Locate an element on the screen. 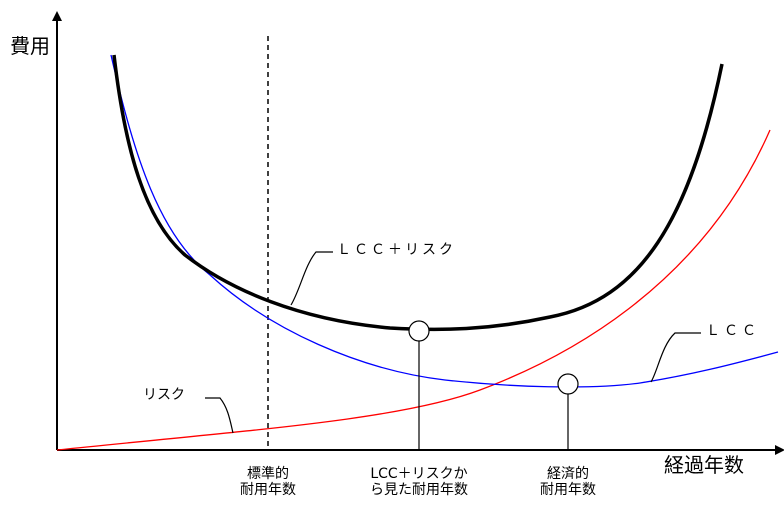  lcc-risk-label: ＬＣＣ＋リスク is located at coordinates (396, 250).